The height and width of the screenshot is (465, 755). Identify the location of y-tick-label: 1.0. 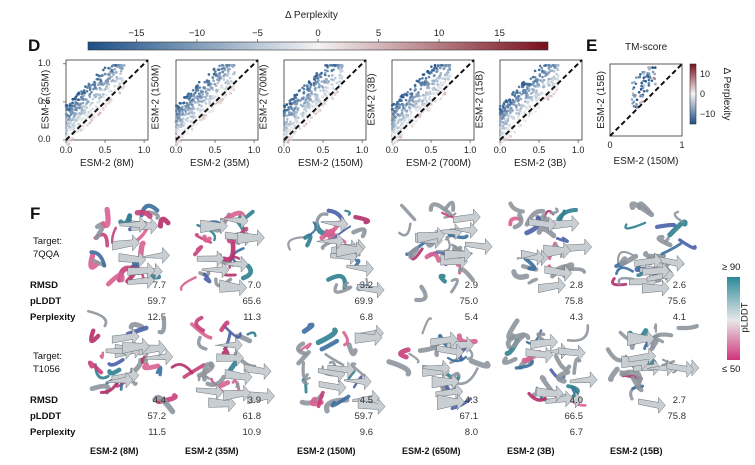
(44, 62).